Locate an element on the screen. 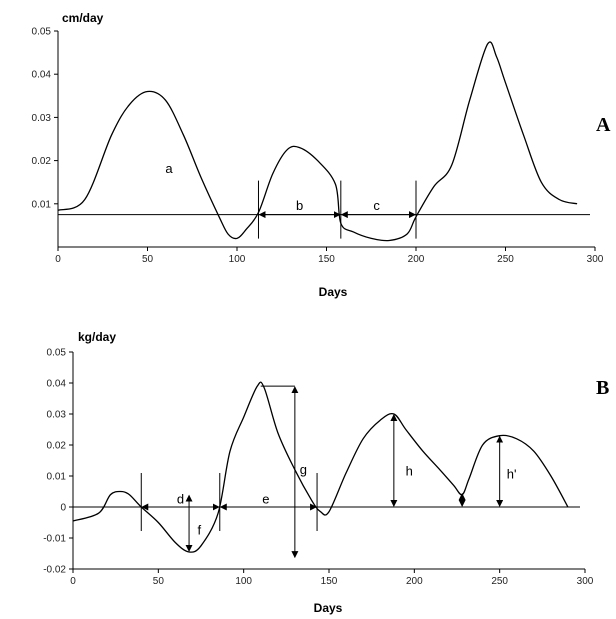  annotation-b: f is located at coordinates (199, 529).